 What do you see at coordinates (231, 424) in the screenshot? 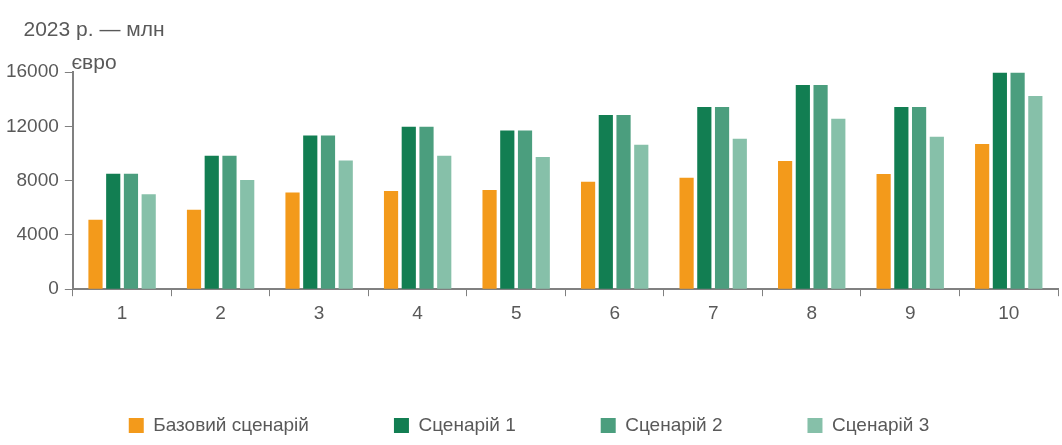
I see `legend-label: Базовий сценарій` at bounding box center [231, 424].